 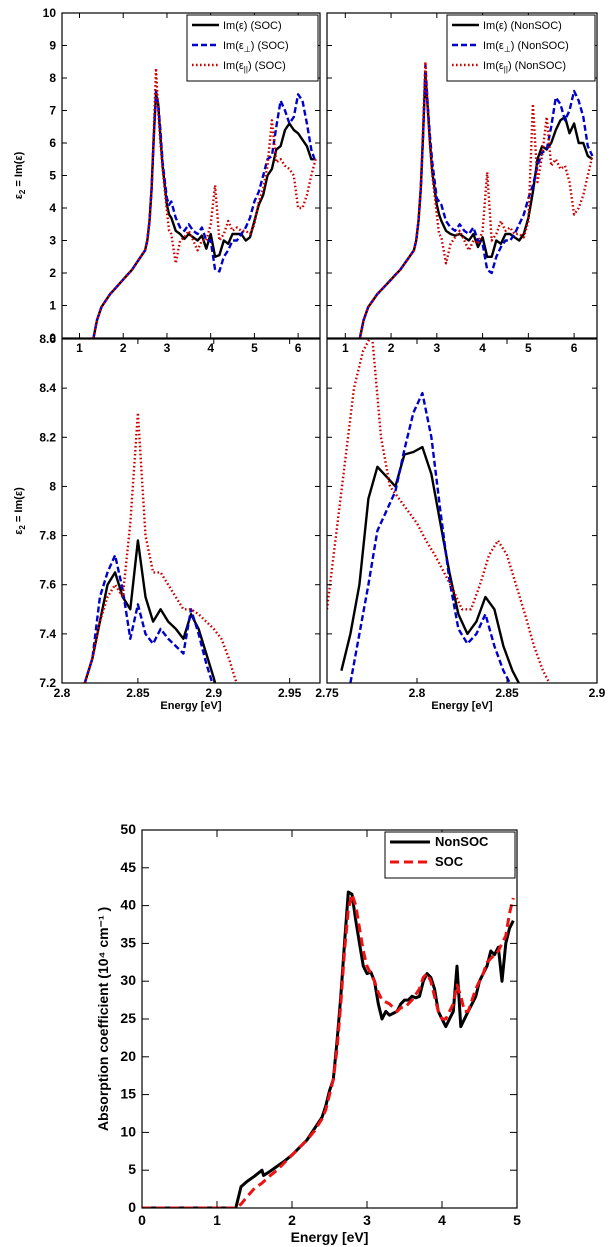 I want to click on y-axis-label-sub: 2, so click(x=22, y=191).